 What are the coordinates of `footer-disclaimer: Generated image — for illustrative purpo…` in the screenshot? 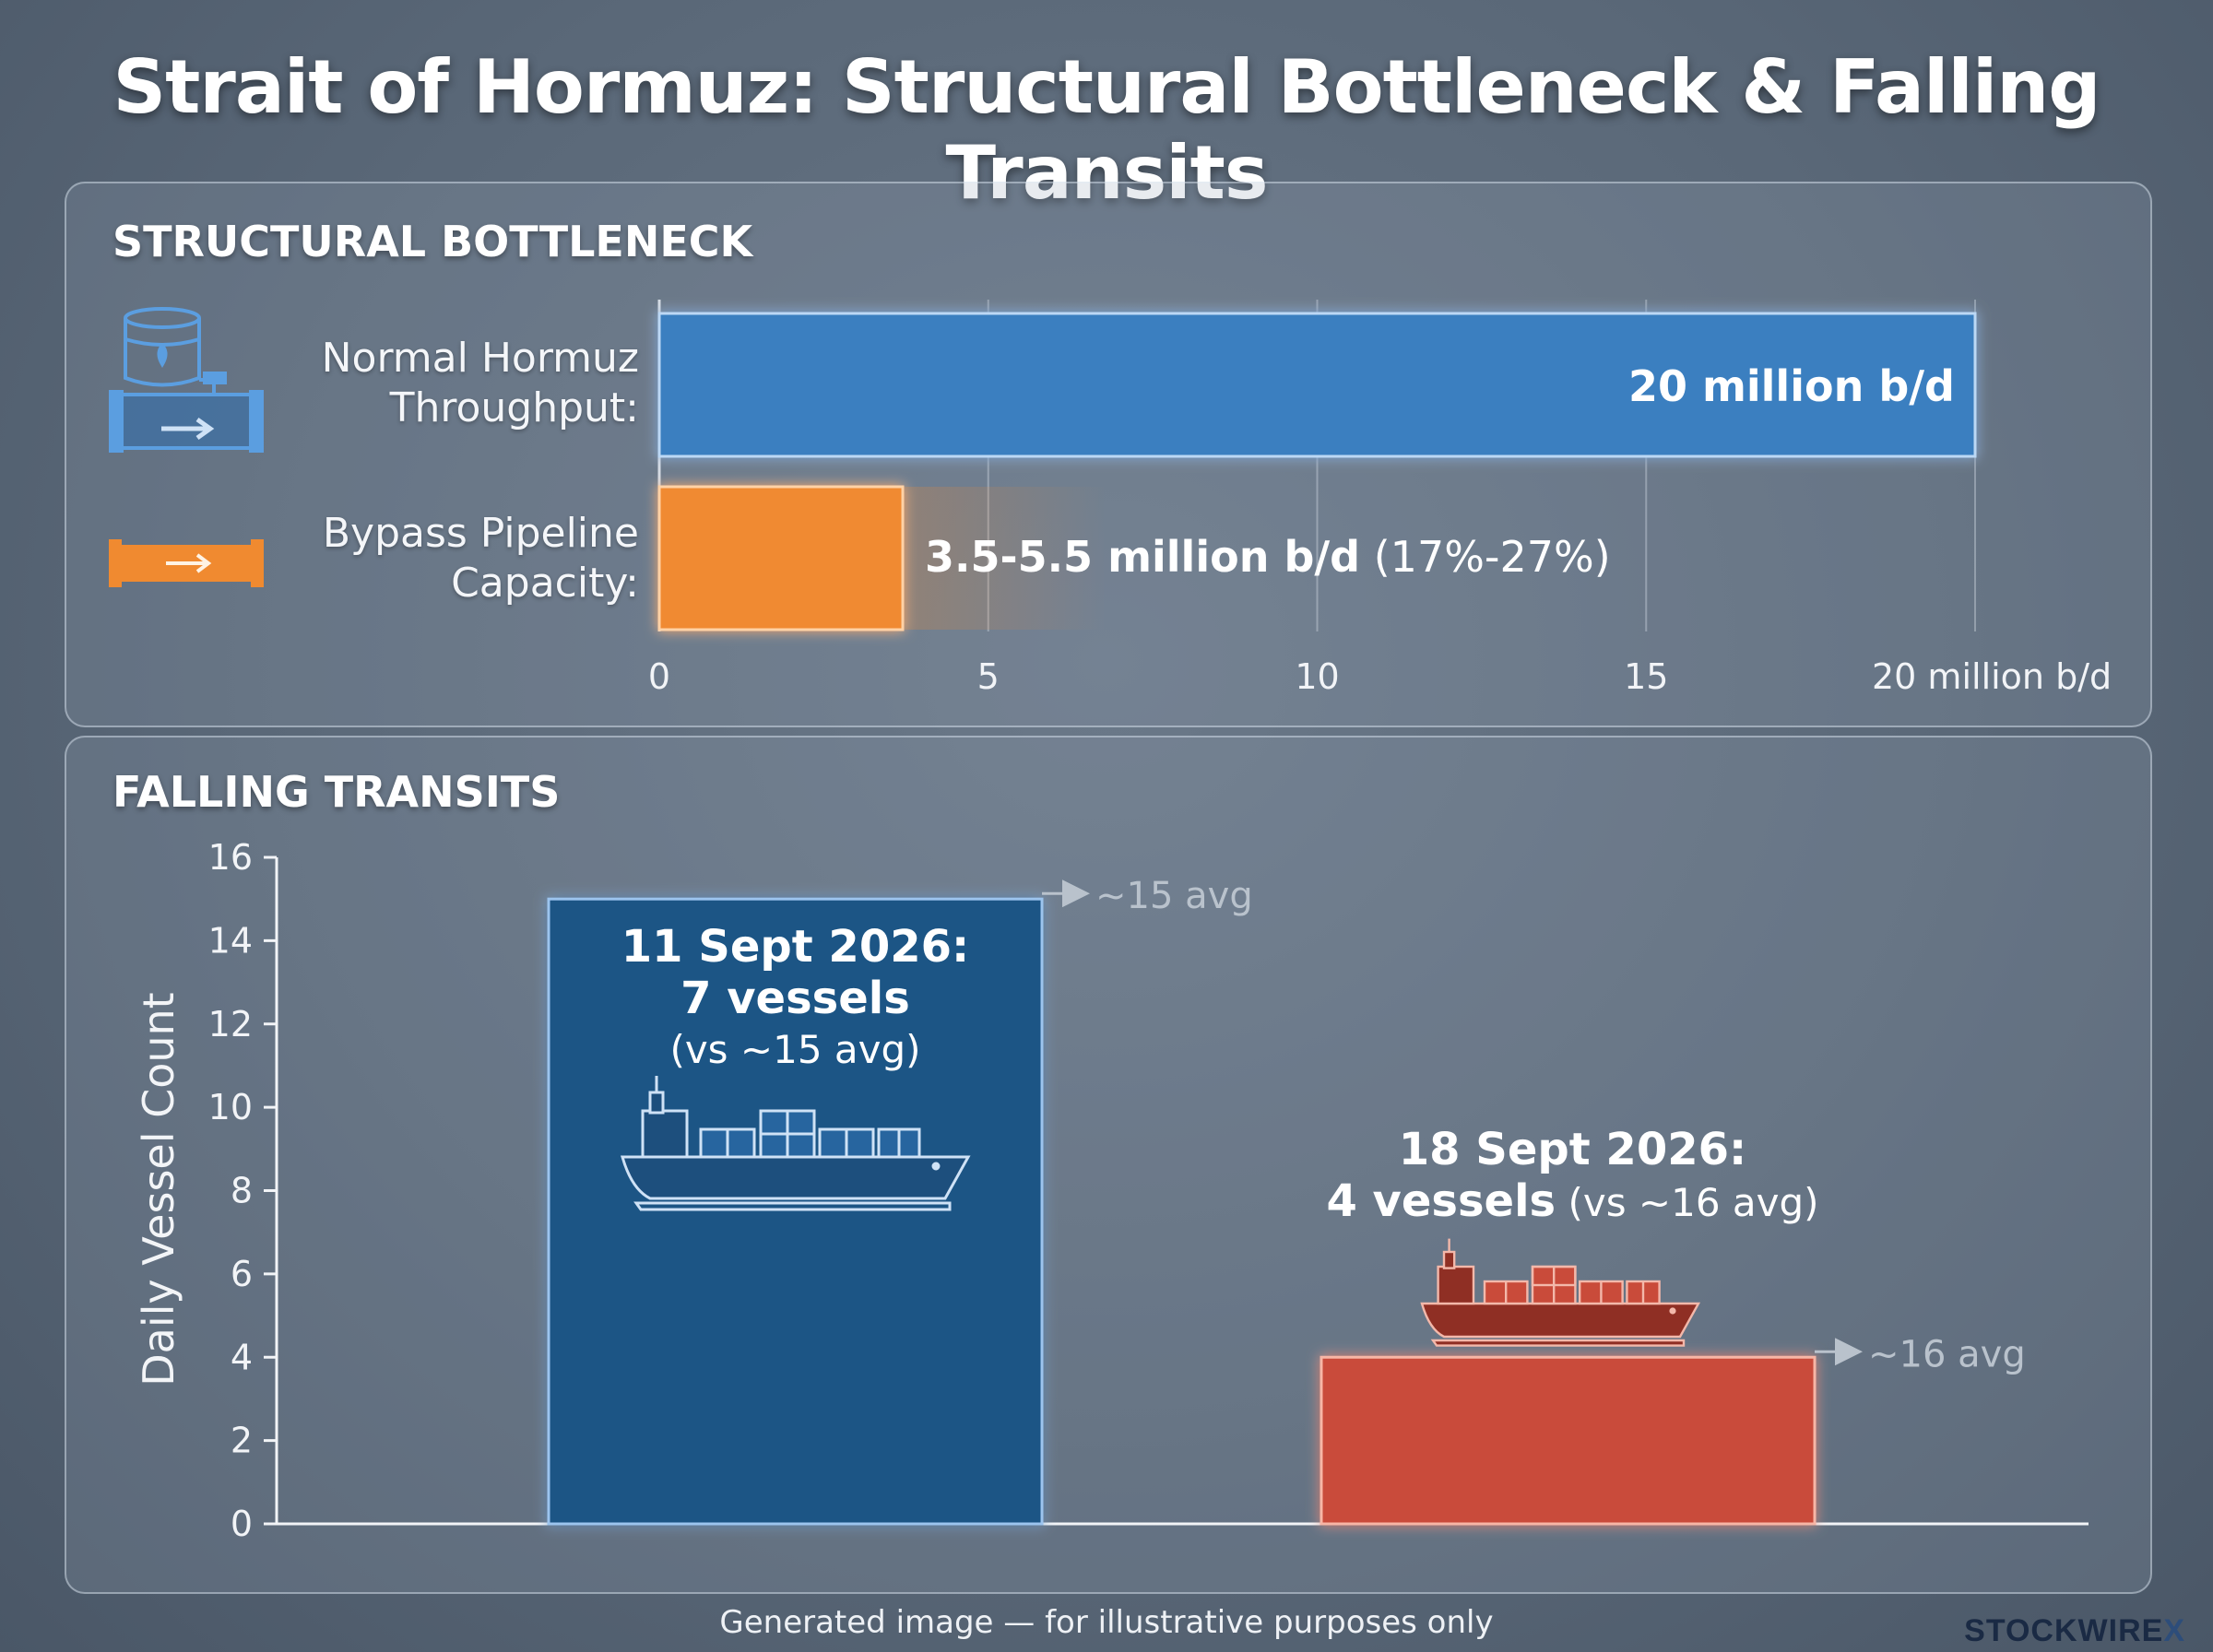 It's located at (1106, 1622).